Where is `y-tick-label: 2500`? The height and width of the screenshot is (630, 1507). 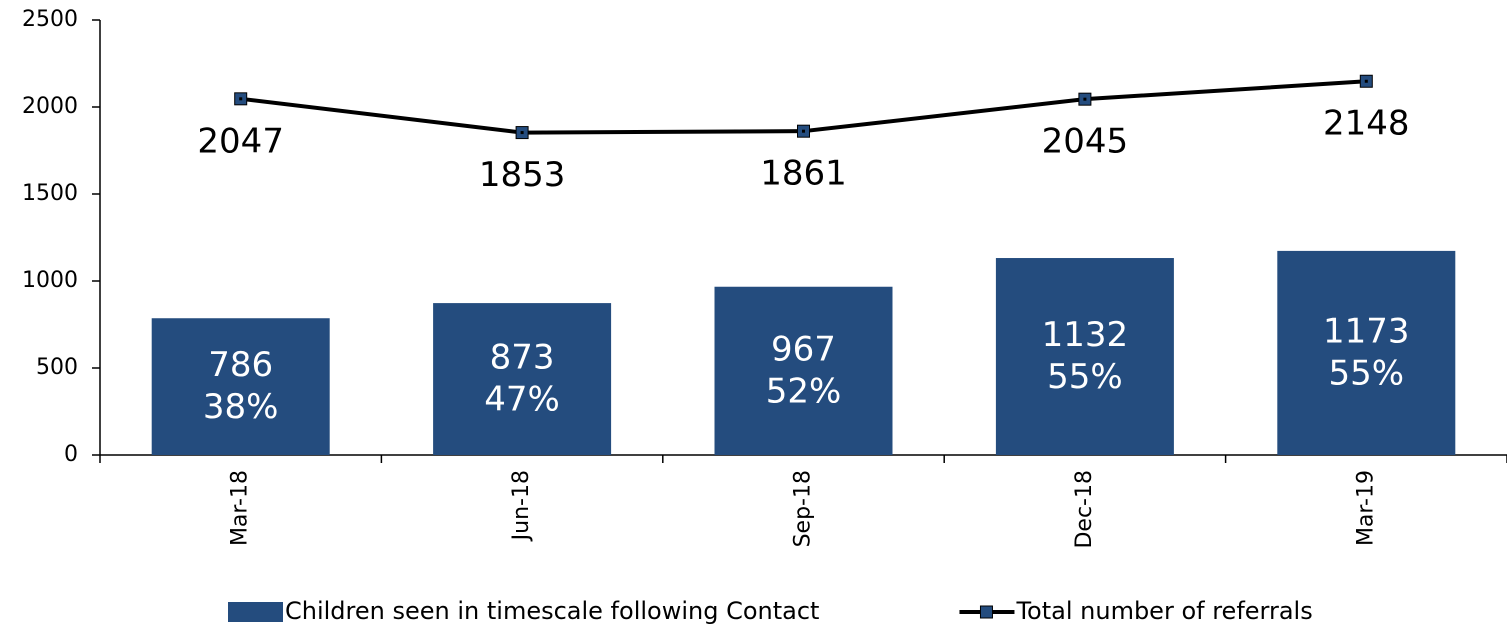 y-tick-label: 2500 is located at coordinates (50, 19).